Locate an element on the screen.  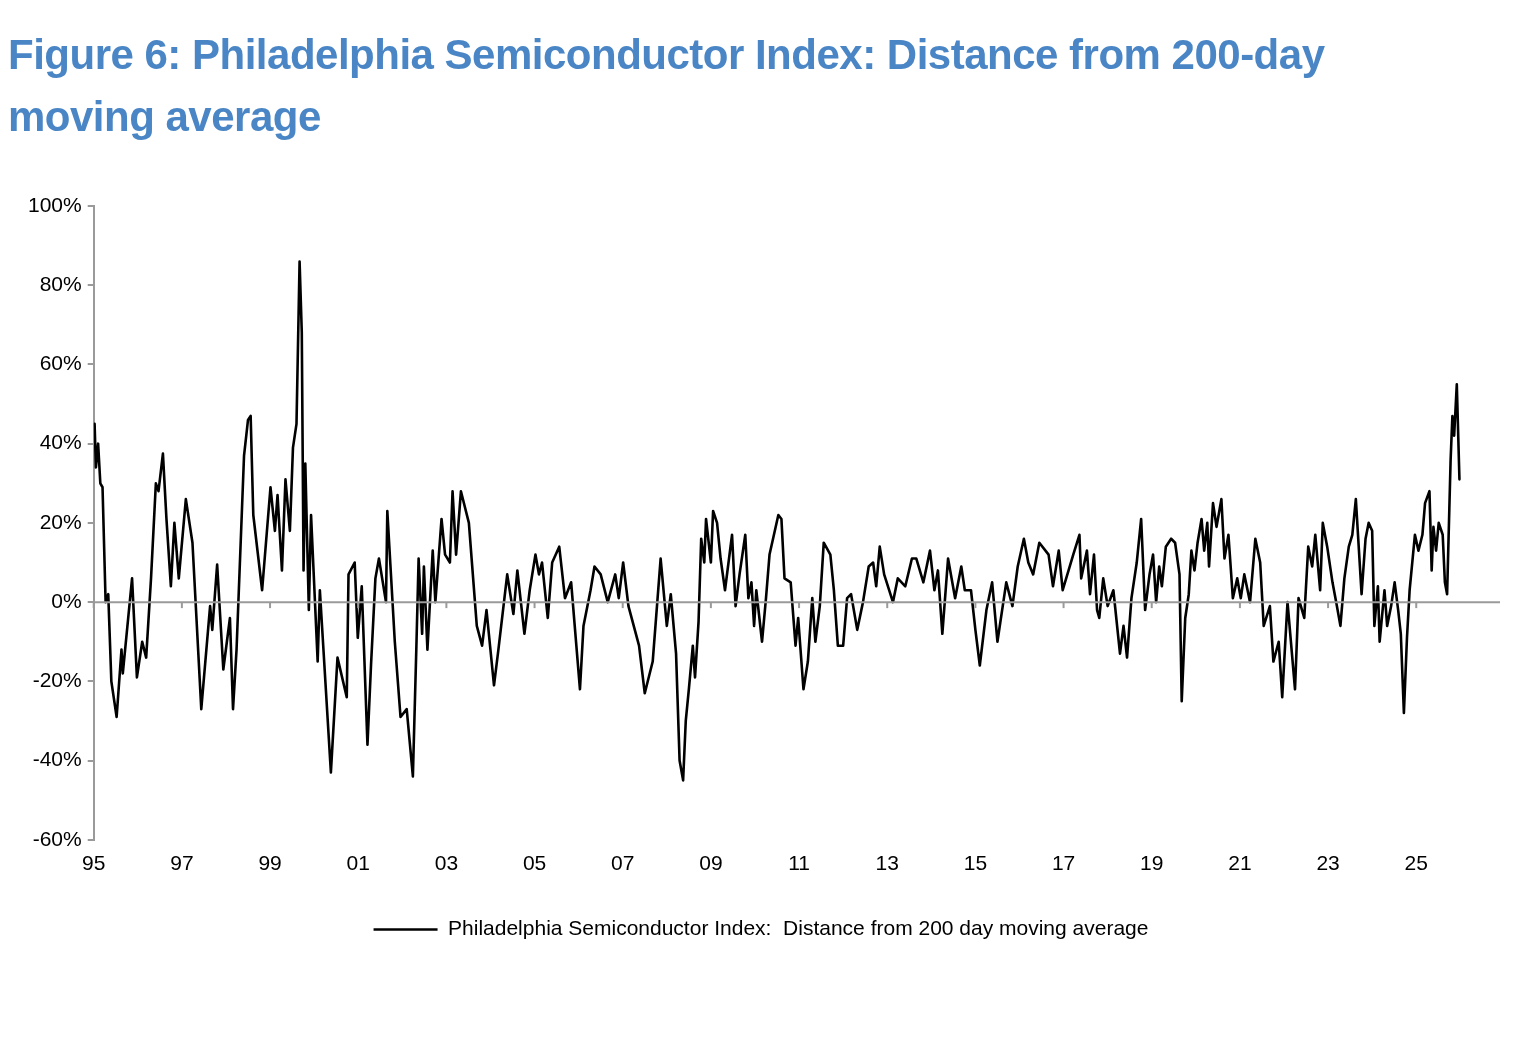
x-tick-label: 21 is located at coordinates (1240, 863).